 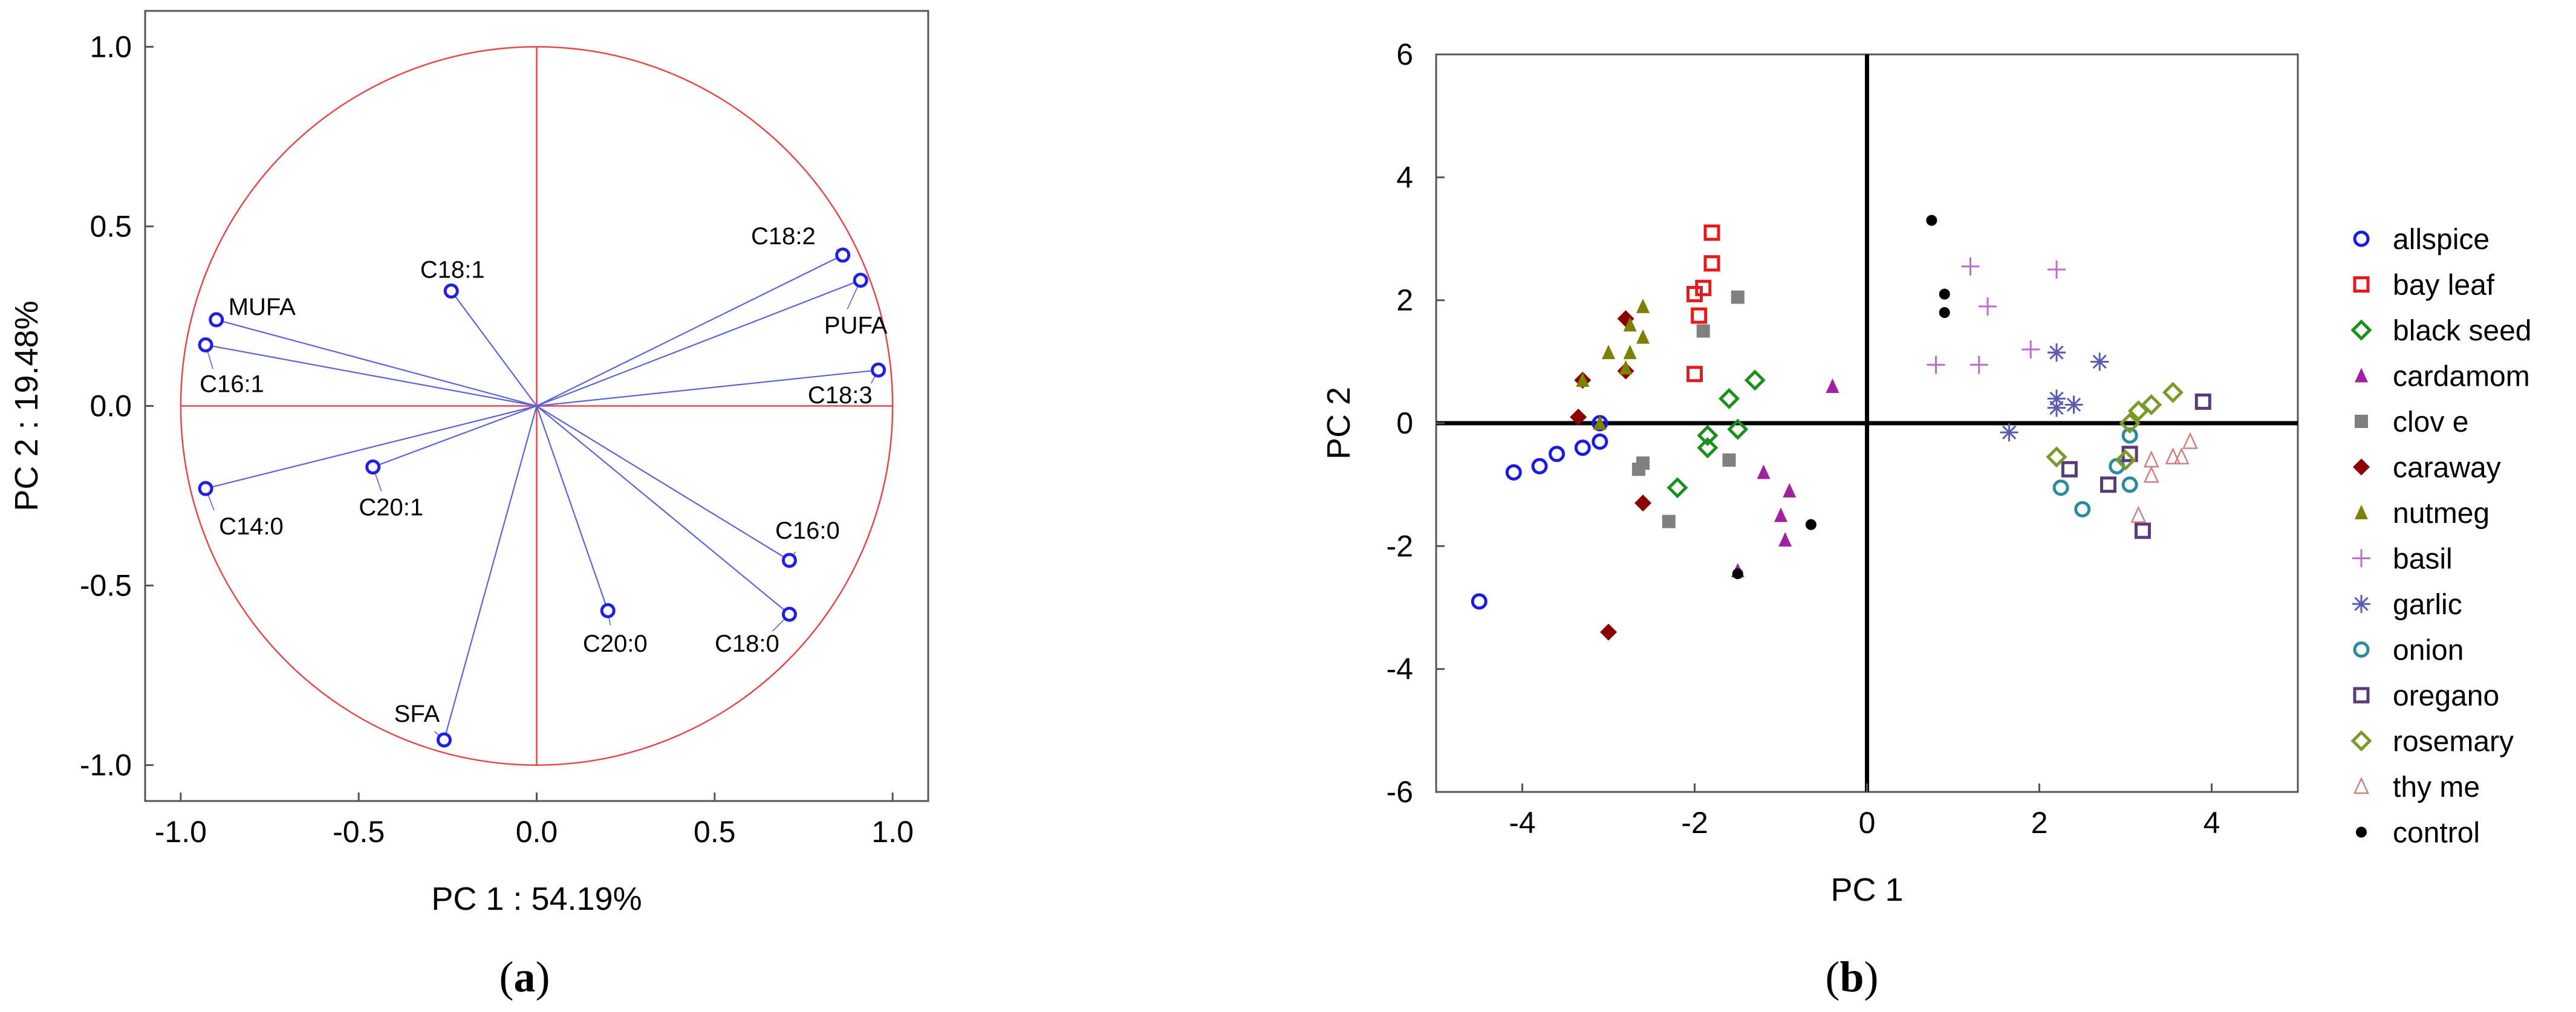 What do you see at coordinates (2039, 823) in the screenshot?
I see `x-tick-label: 2` at bounding box center [2039, 823].